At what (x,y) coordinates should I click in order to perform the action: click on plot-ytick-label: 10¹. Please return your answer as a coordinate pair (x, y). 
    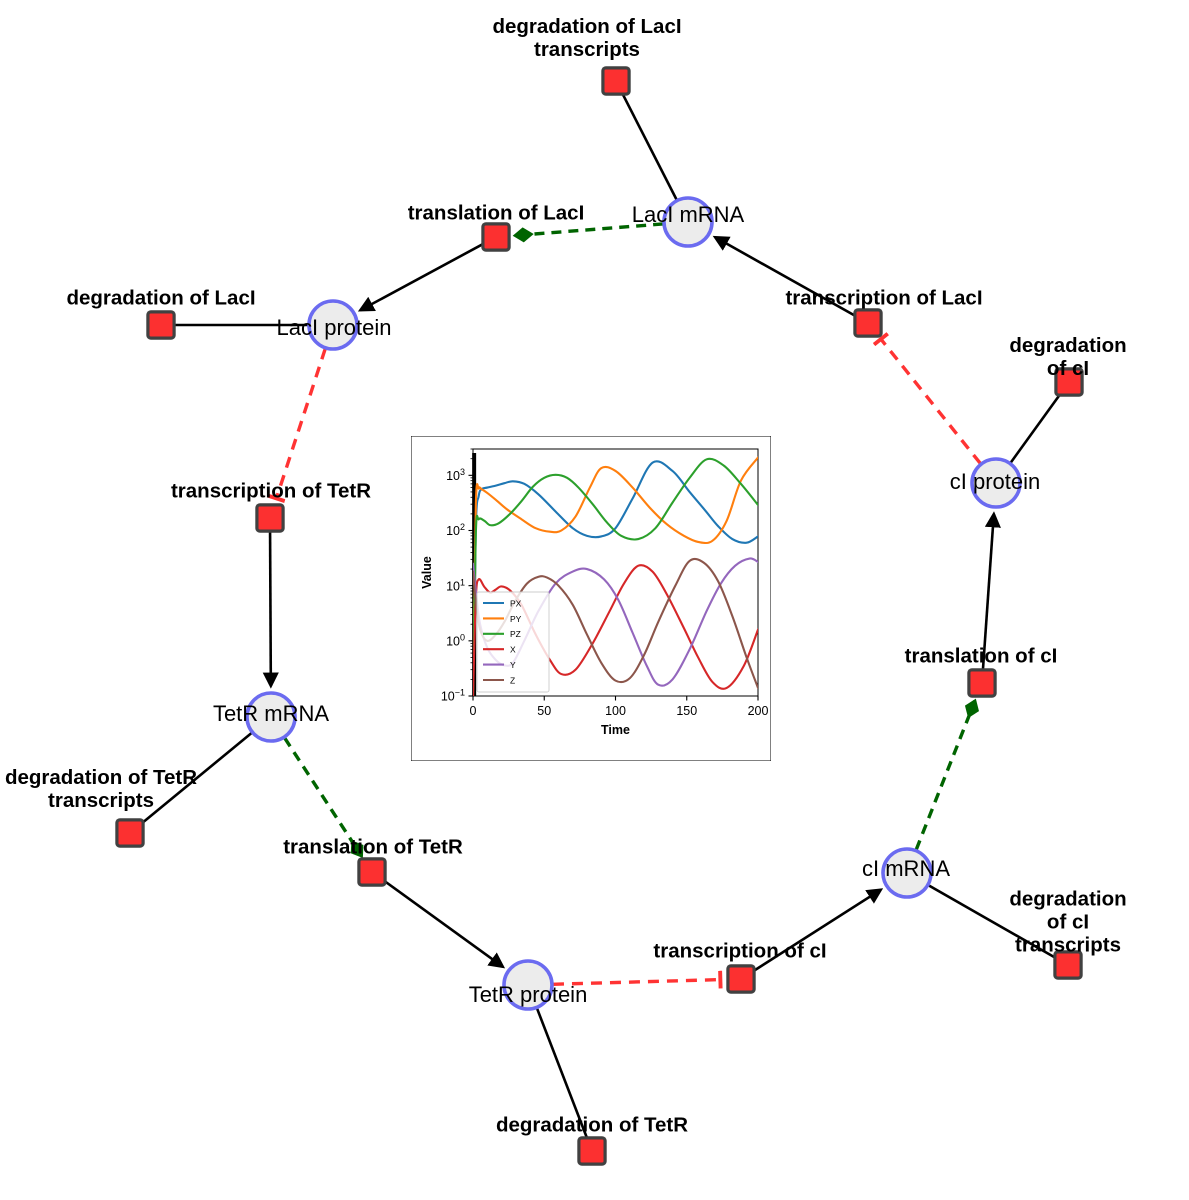
    Looking at the image, I should click on (455, 585).